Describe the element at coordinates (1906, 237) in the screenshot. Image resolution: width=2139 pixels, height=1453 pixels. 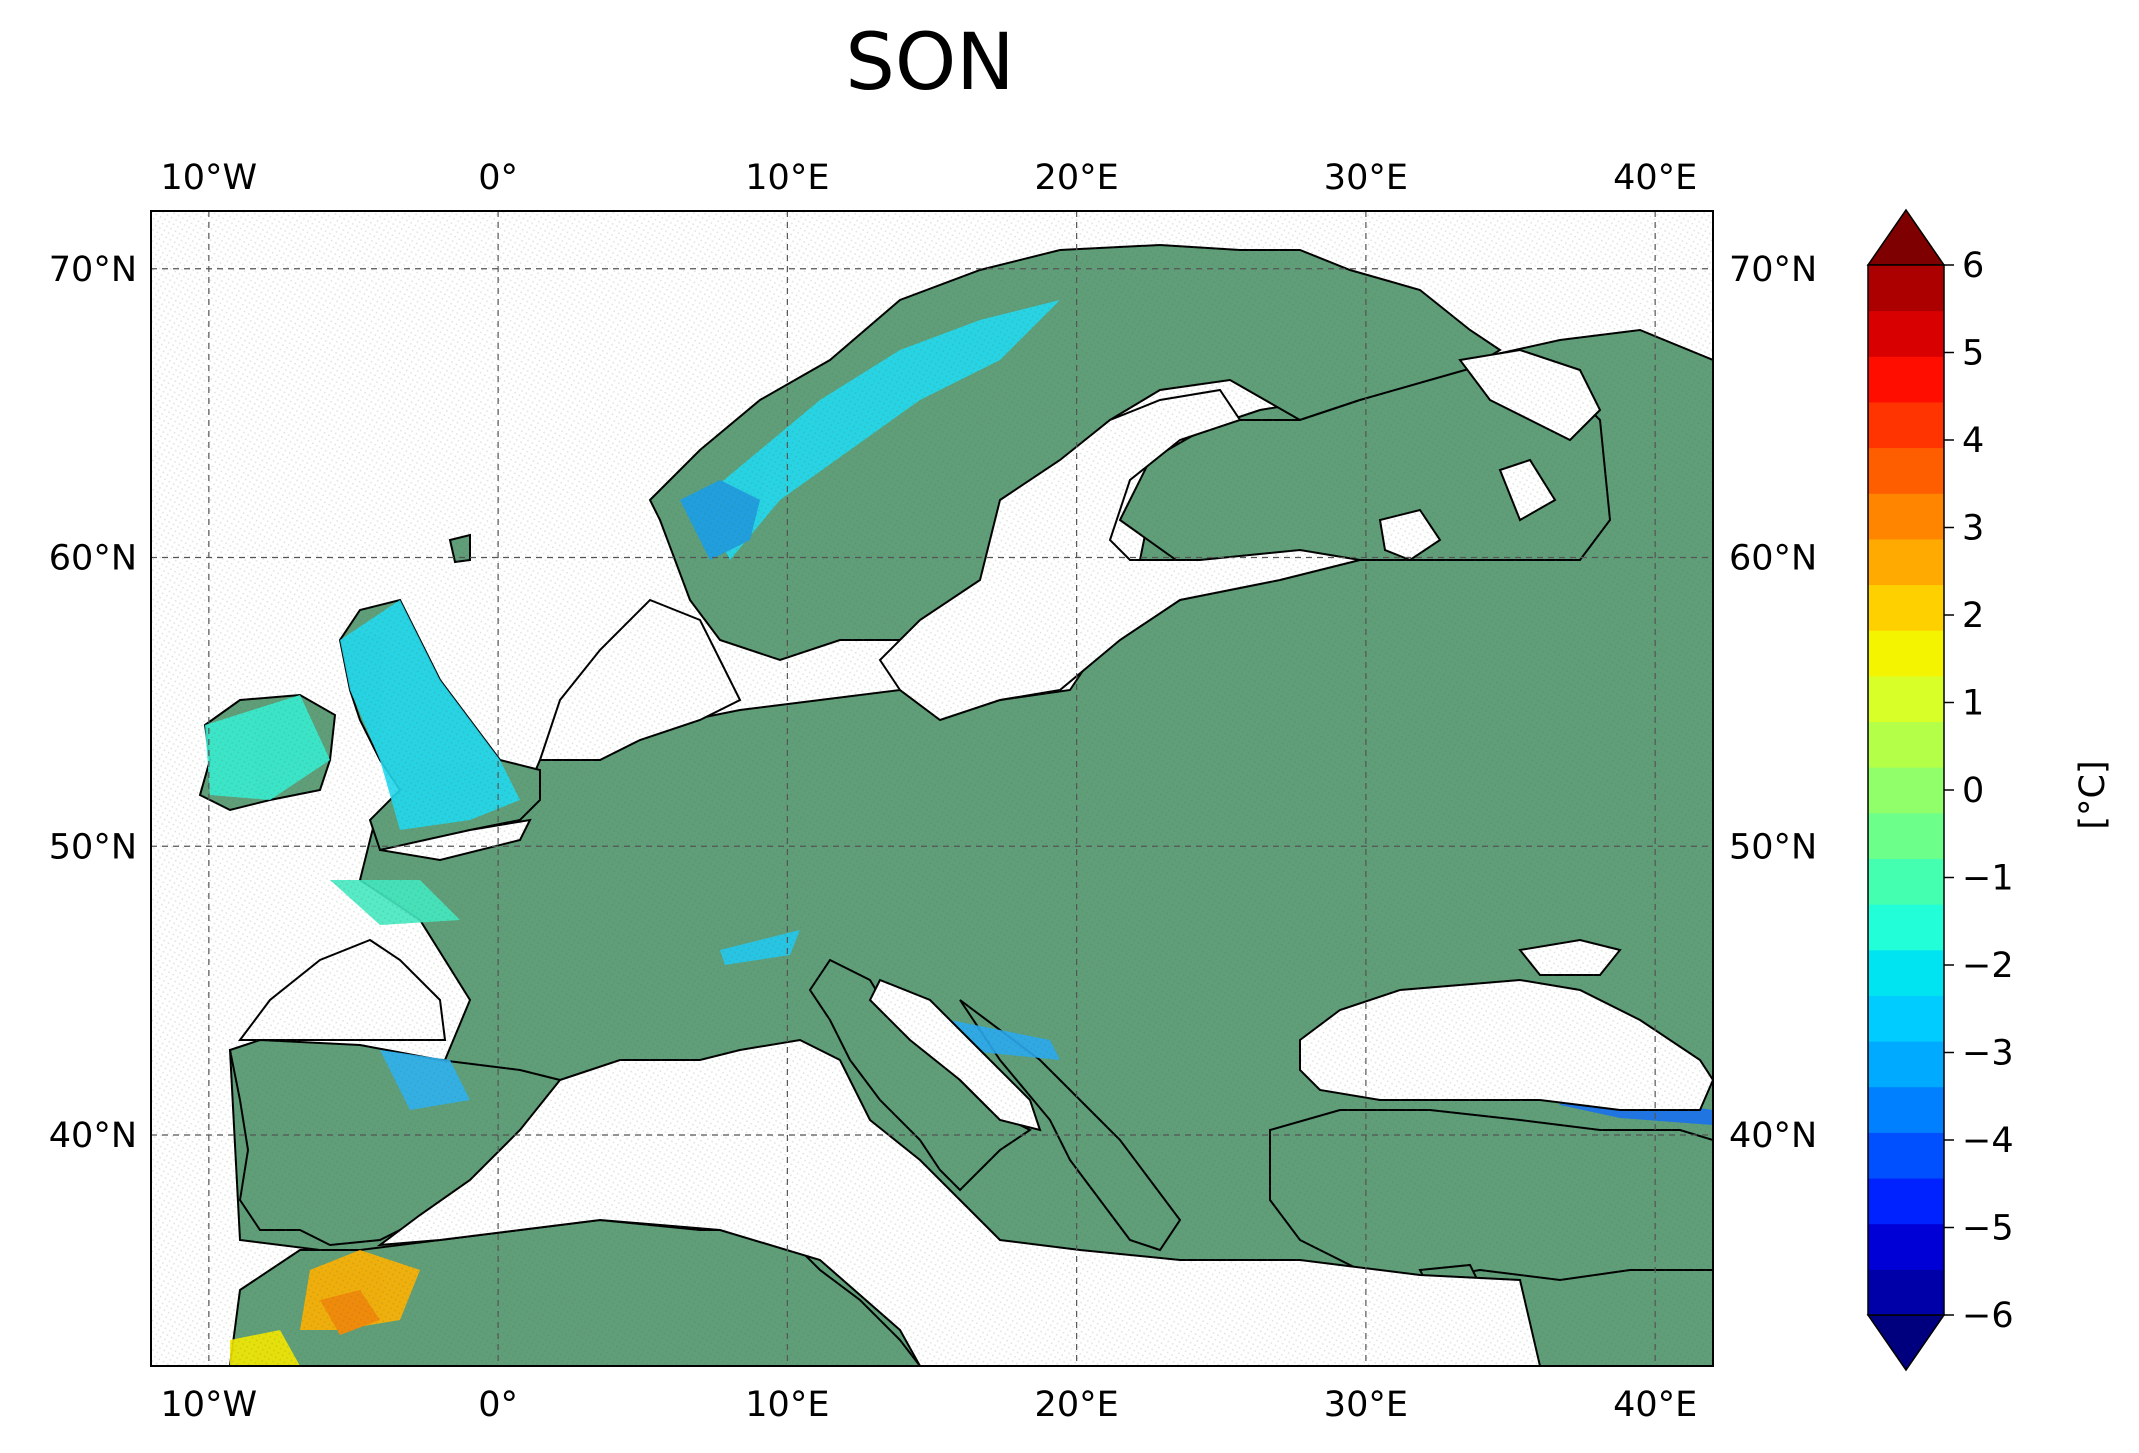
I see `colorbar-extend-max` at that location.